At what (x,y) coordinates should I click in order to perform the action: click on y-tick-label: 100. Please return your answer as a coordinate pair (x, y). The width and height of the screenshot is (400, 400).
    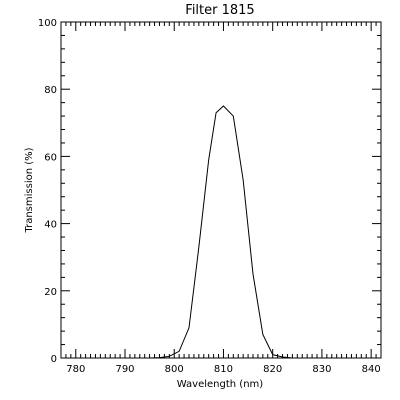
    Looking at the image, I should click on (47, 23).